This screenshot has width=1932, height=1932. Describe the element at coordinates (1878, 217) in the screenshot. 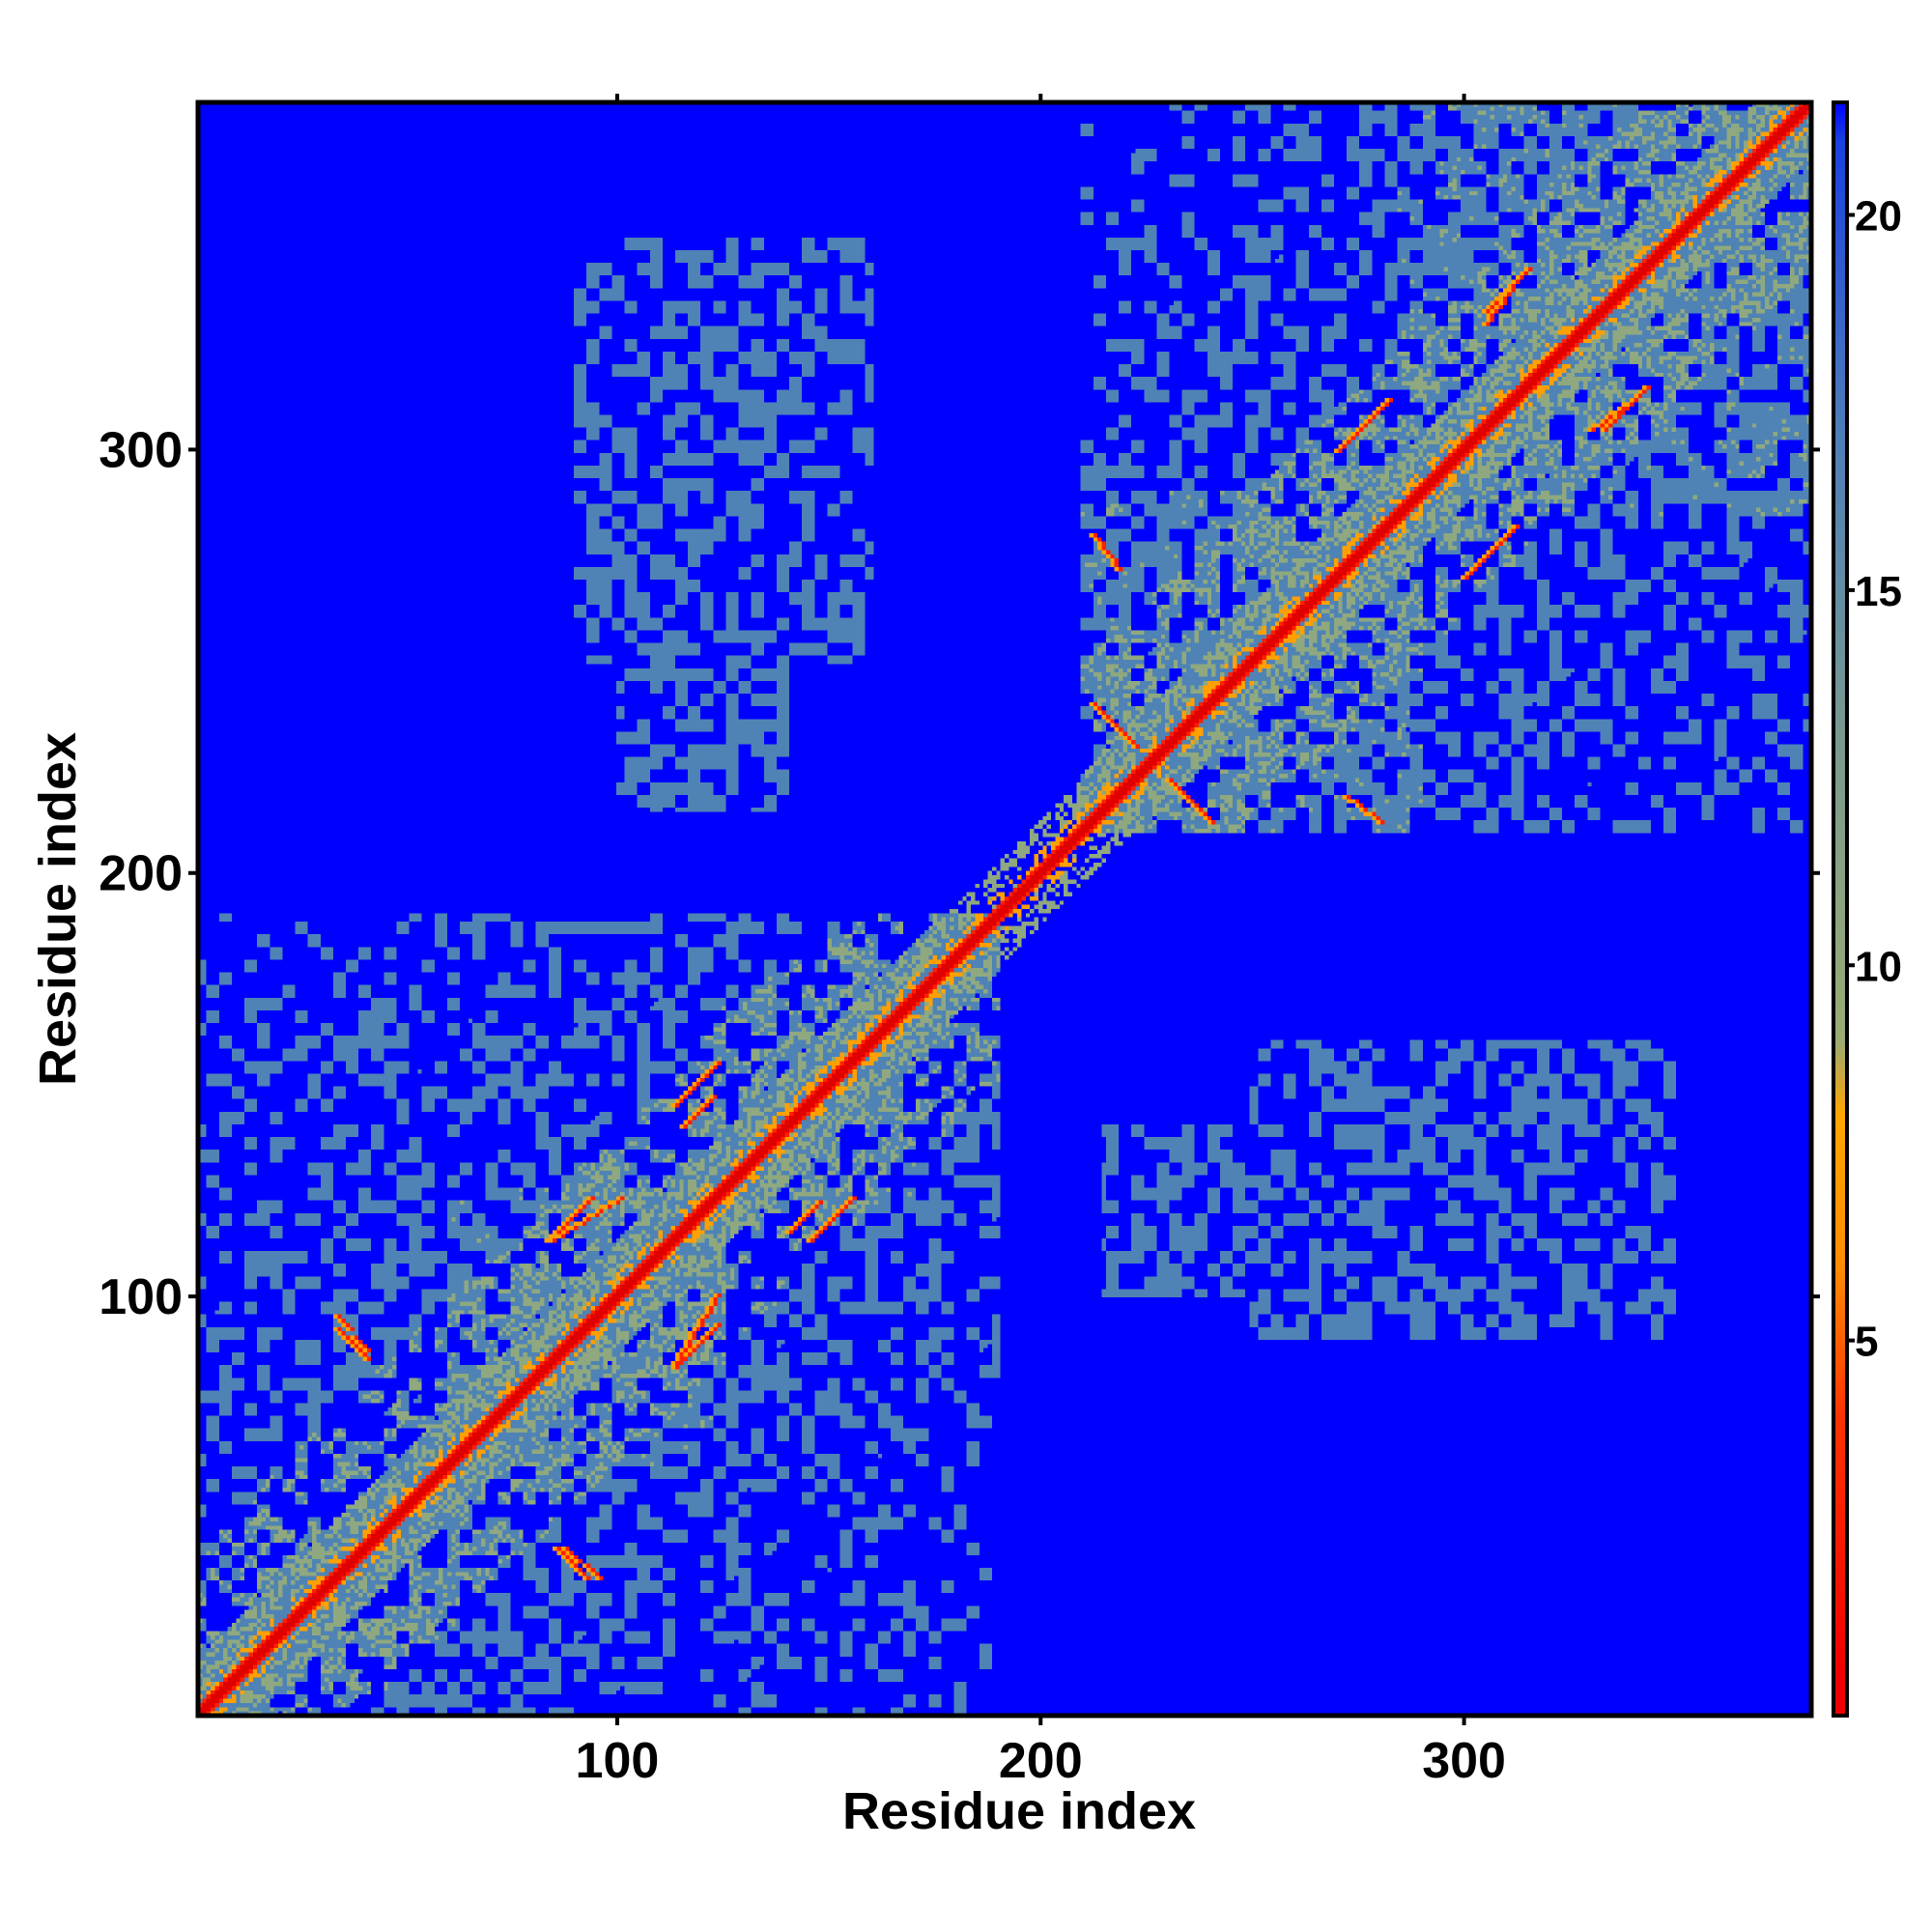

I see `colorbar-tick-label: 20` at that location.